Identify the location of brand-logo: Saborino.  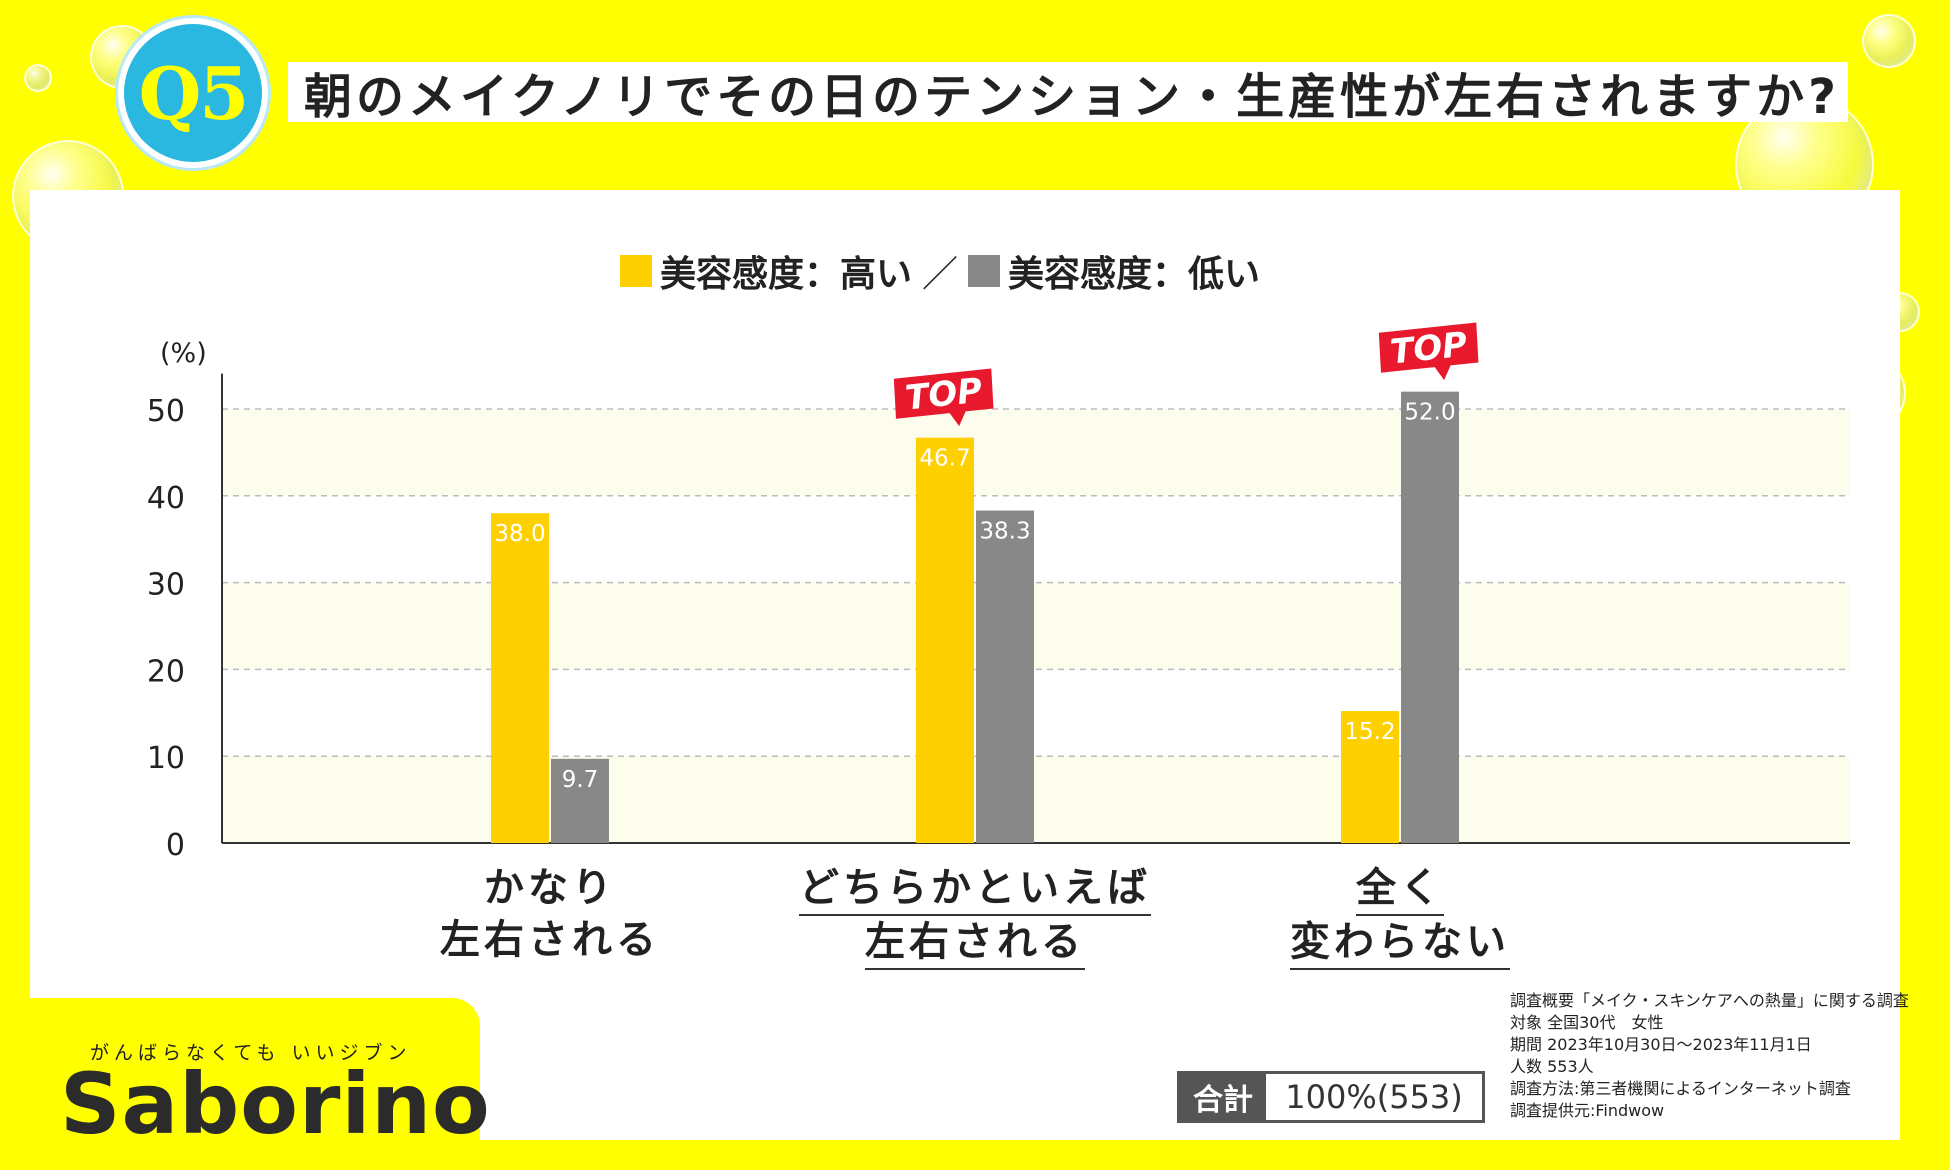
(275, 1104).